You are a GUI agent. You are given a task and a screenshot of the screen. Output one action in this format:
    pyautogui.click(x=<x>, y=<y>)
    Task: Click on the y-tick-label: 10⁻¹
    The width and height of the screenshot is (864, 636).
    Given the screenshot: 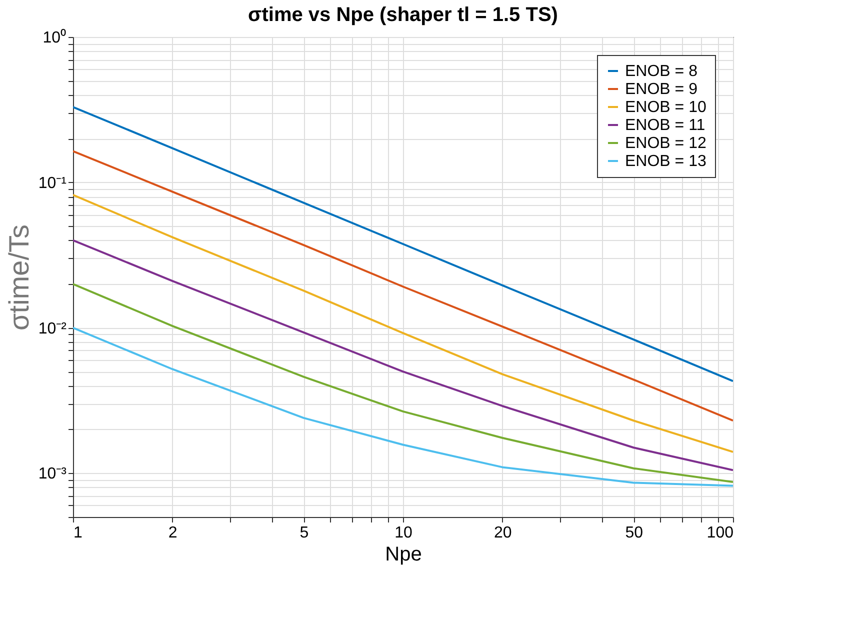 What is the action you would take?
    pyautogui.click(x=52, y=183)
    